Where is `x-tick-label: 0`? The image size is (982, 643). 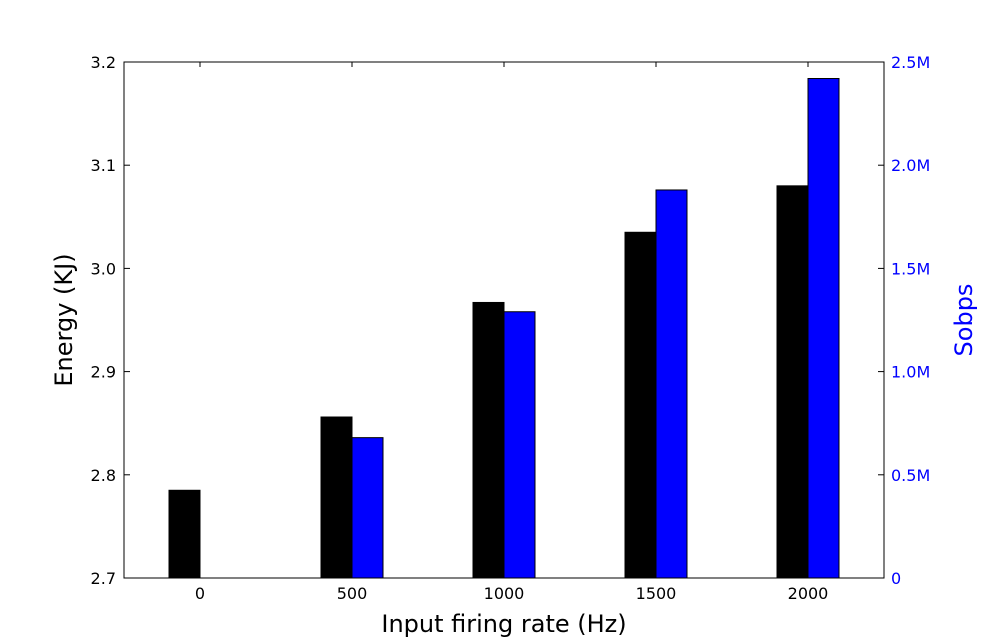
x-tick-label: 0 is located at coordinates (200, 593).